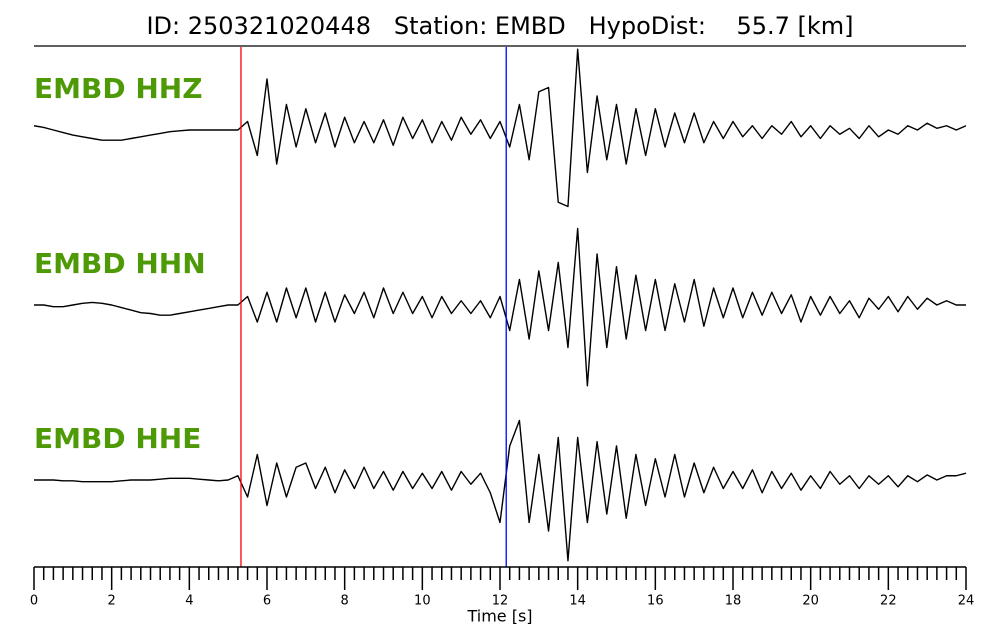  I want to click on x-tick-label: 16, so click(655, 601).